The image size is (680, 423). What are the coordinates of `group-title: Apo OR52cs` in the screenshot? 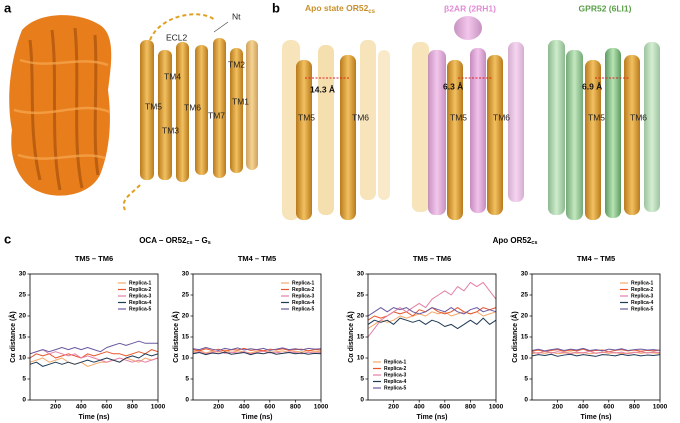 It's located at (515, 241).